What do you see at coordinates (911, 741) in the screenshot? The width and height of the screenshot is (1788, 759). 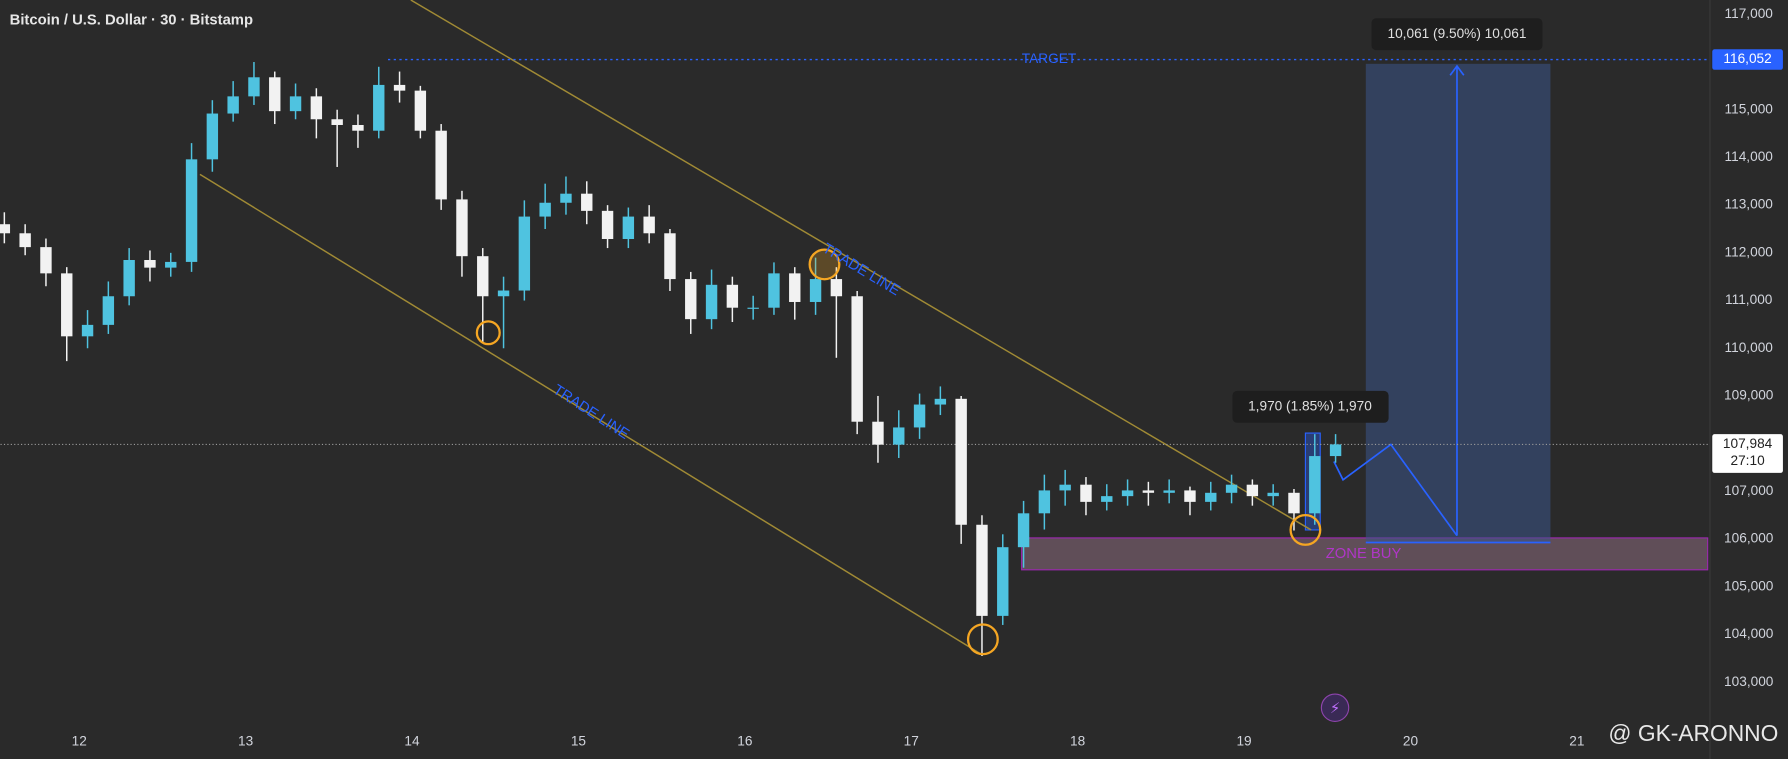 I see `x-tick-label: 17` at bounding box center [911, 741].